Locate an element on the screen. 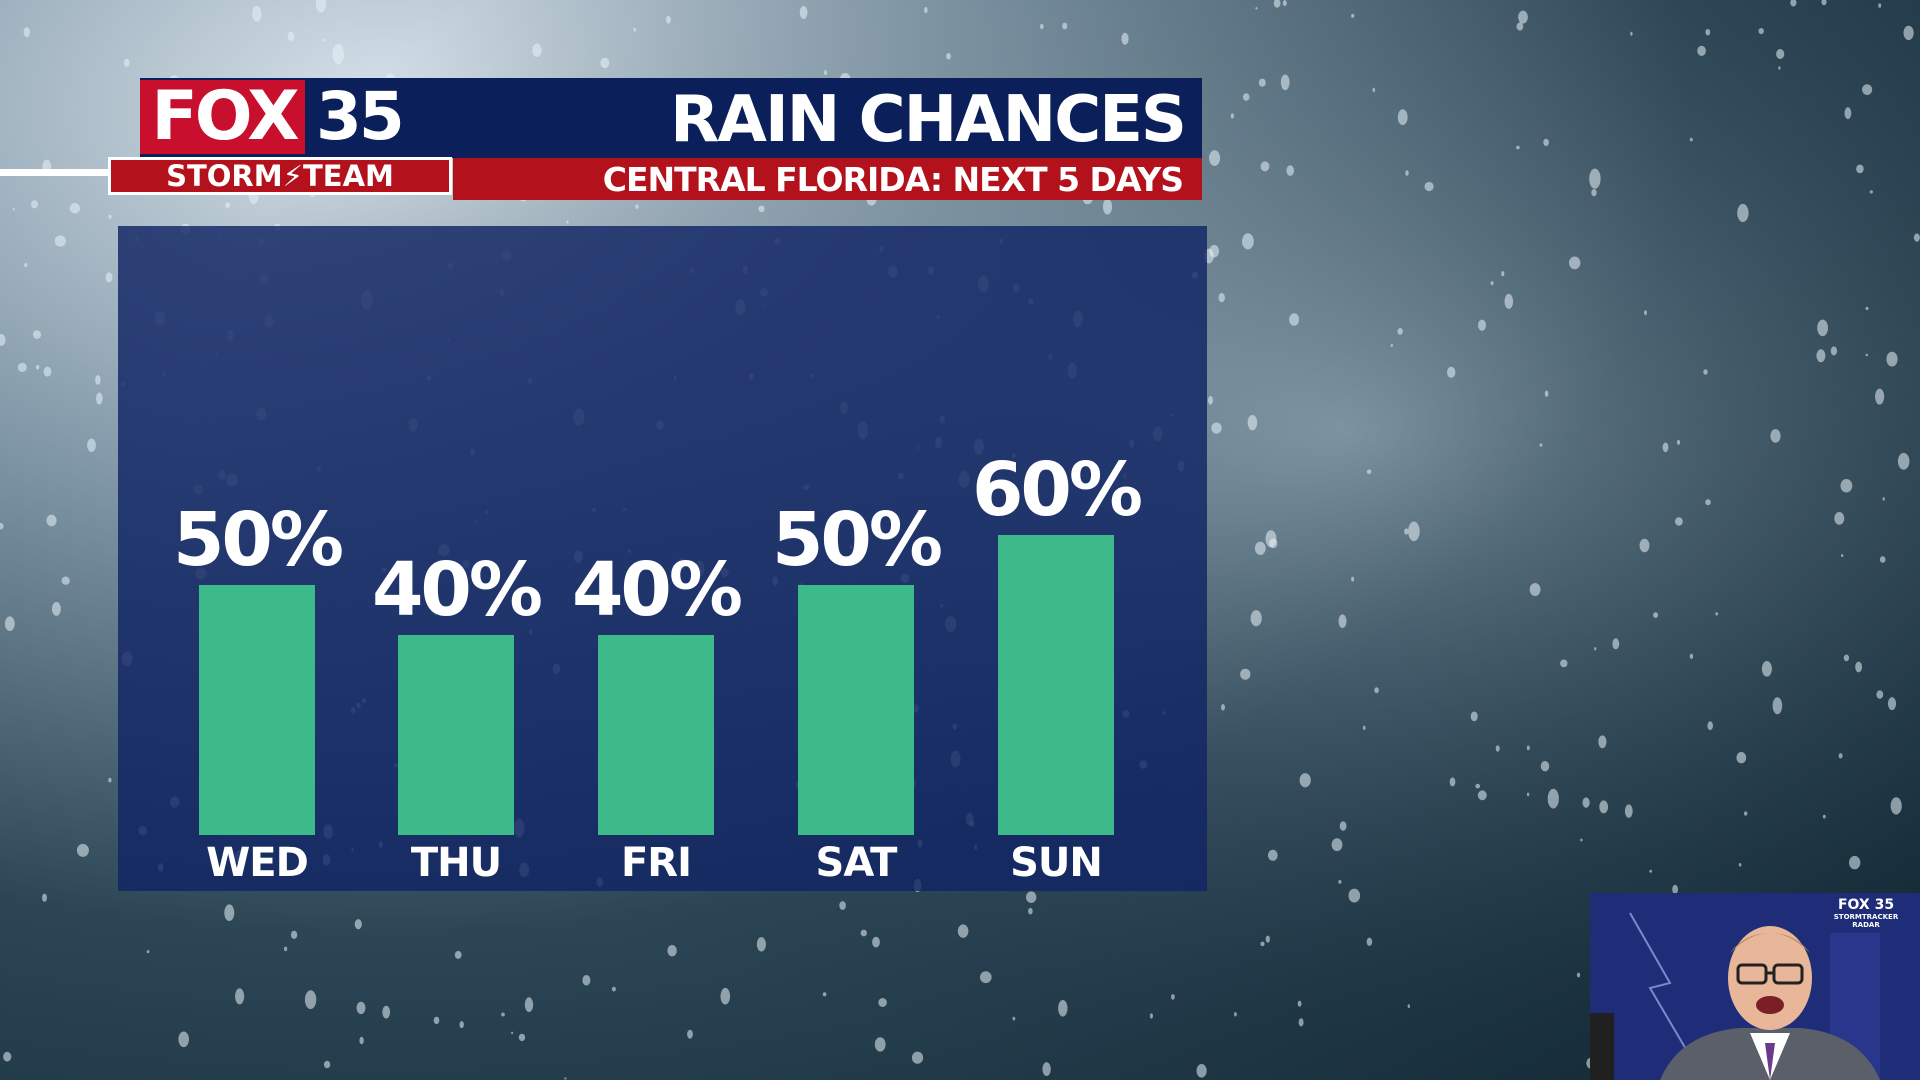 This screenshot has height=1080, width=1920. category-label: SAT is located at coordinates (857, 863).